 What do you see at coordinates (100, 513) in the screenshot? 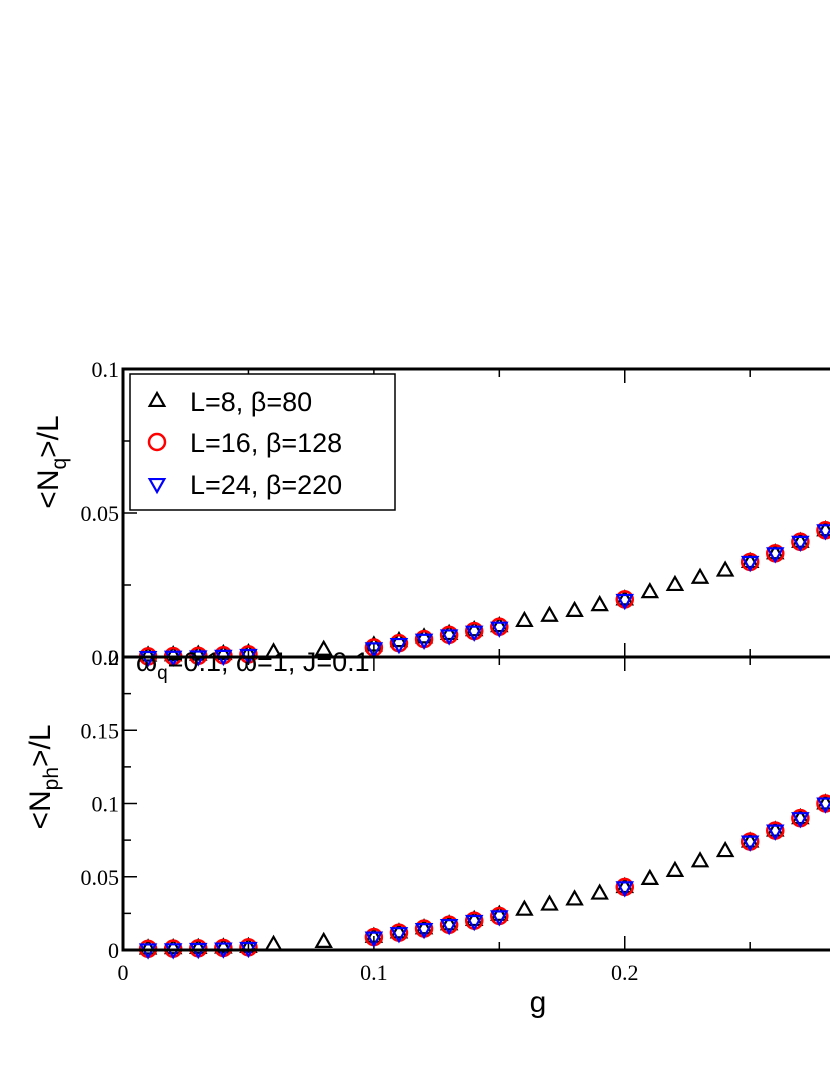
I see `top-y-tick-label: 0.05` at bounding box center [100, 513].